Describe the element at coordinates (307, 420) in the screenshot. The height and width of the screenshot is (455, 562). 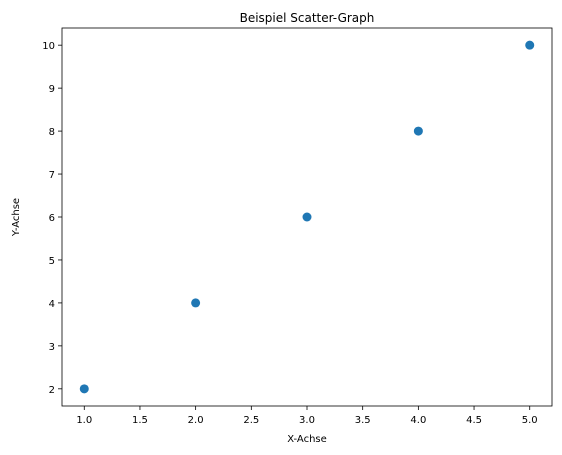
I see `x-tick-label: 3.0` at that location.